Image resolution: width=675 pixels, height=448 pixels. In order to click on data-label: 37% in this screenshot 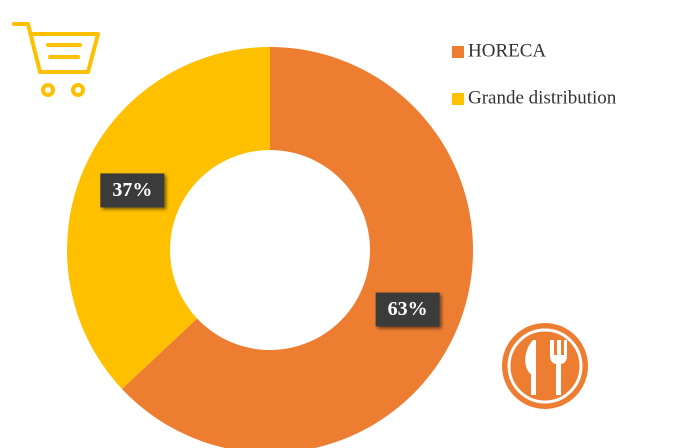, I will do `click(132, 190)`.